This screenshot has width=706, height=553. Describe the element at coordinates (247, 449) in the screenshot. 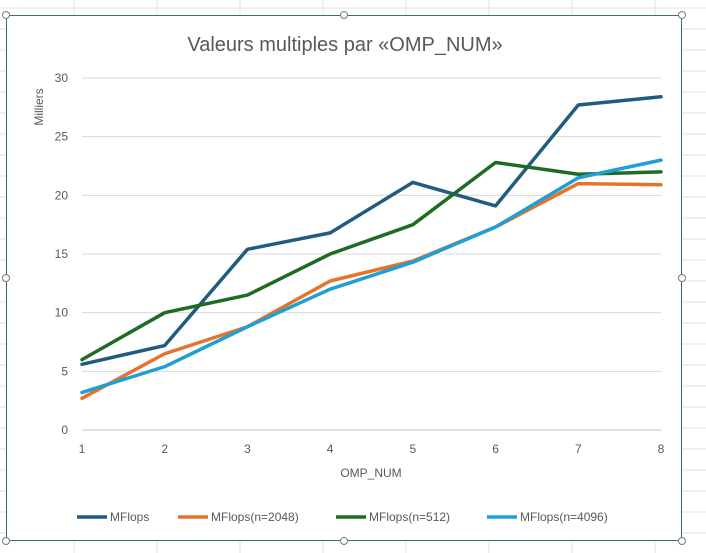

I see `x-tick-label: 3` at that location.